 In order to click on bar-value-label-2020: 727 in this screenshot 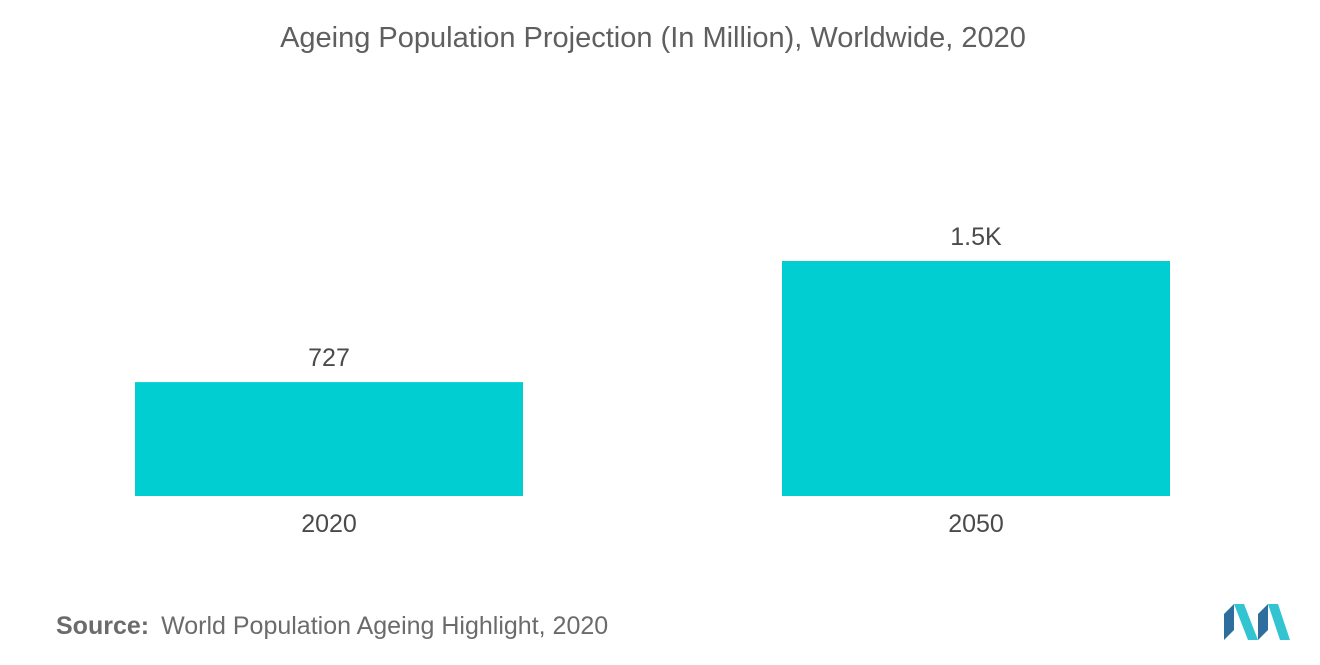, I will do `click(329, 358)`.